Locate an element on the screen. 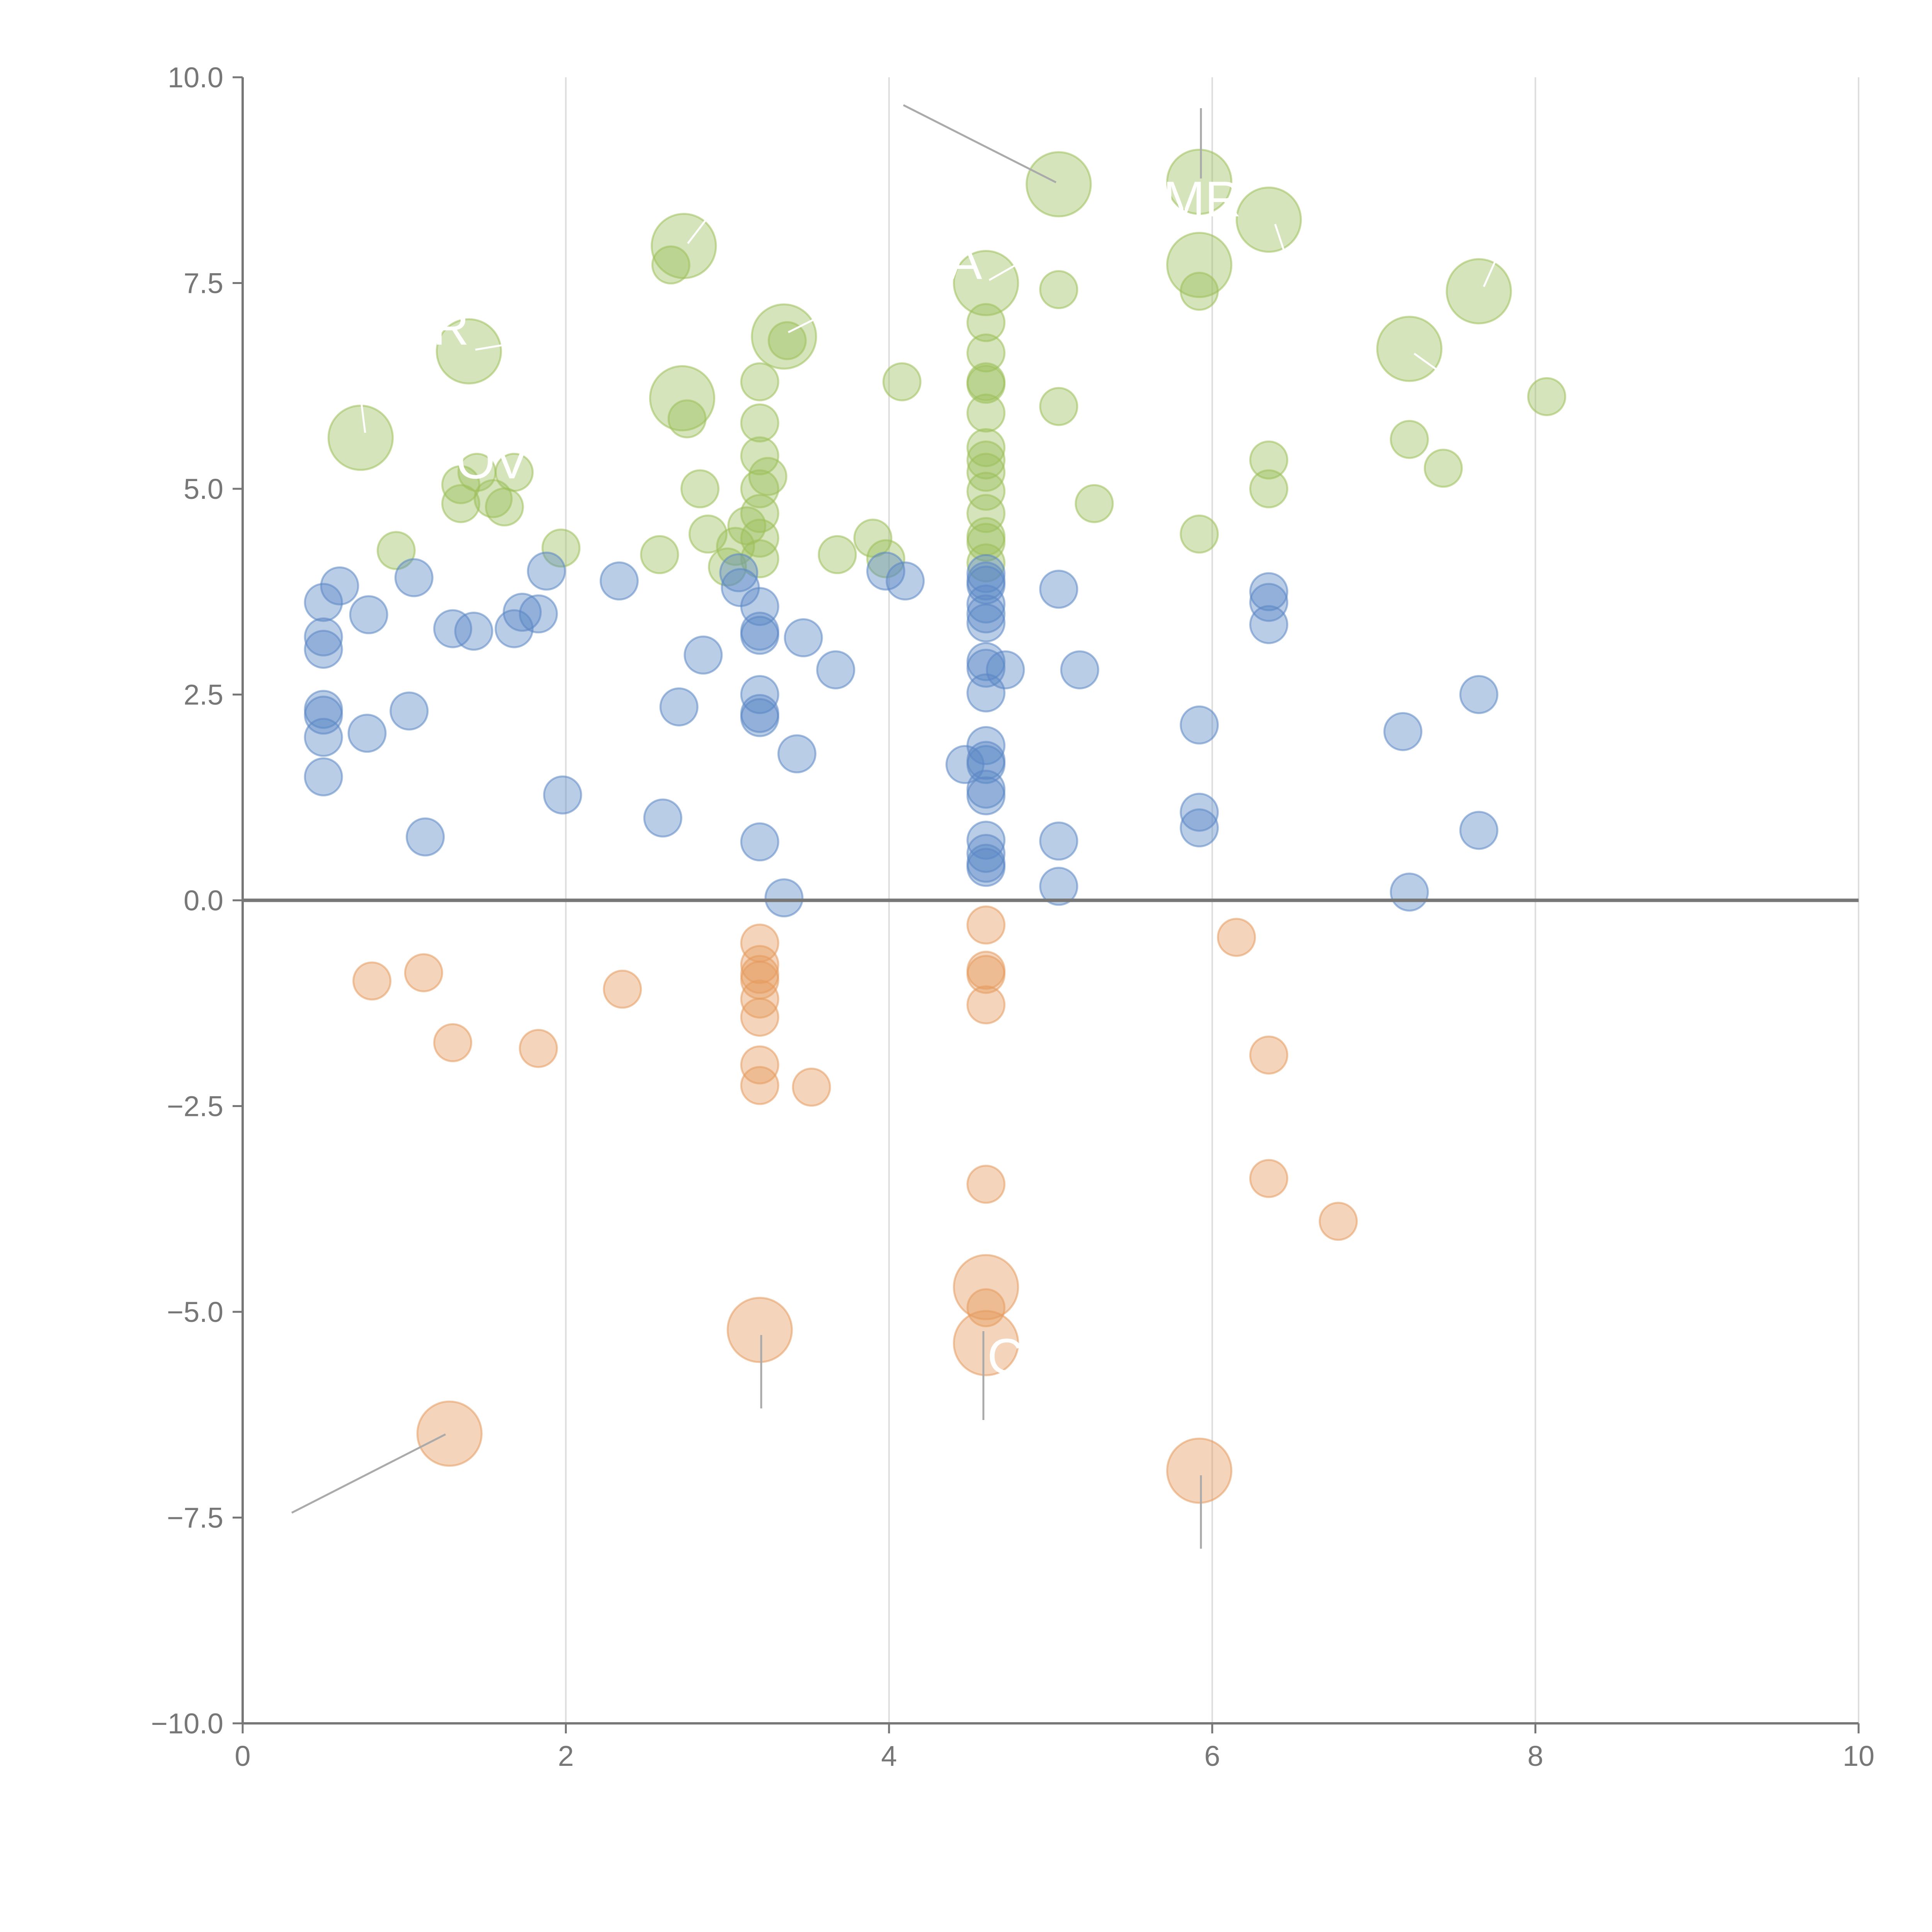 The width and height of the screenshot is (1932, 1932). y-tick-label: 10.0 is located at coordinates (196, 78).